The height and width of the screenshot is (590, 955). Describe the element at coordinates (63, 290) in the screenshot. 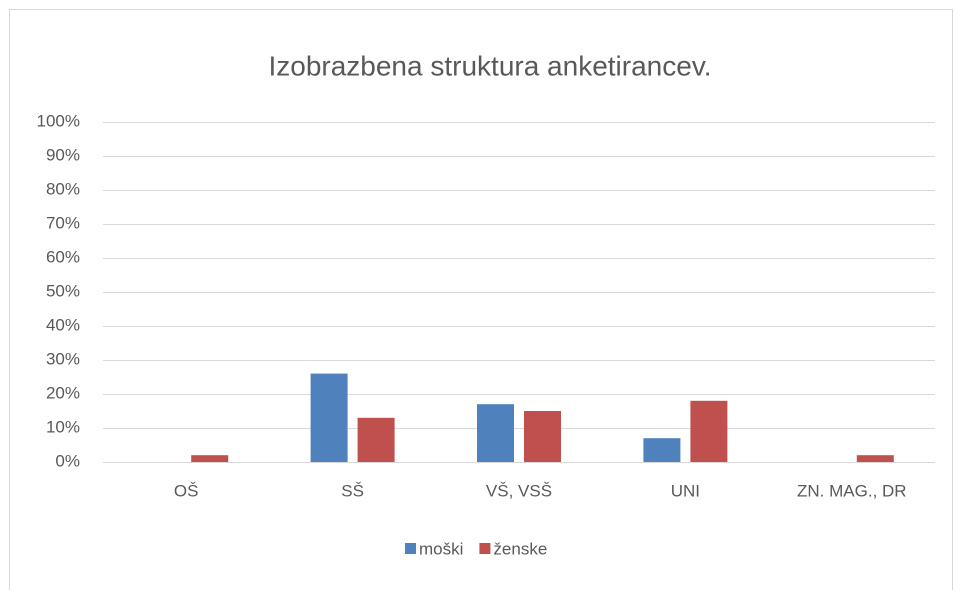

I see `y-tick-label: 50%` at that location.